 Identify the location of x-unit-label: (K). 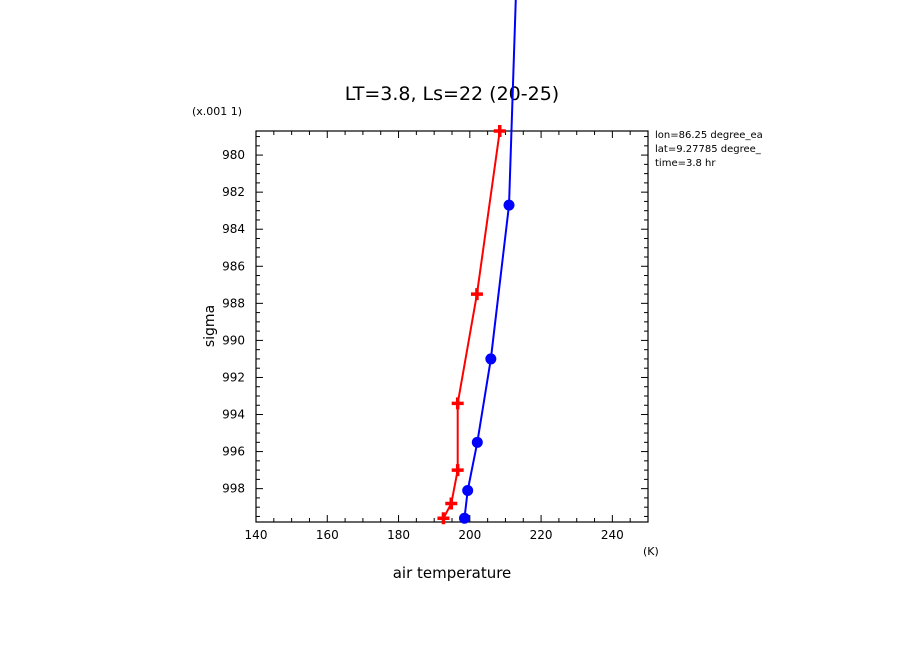
(651, 551).